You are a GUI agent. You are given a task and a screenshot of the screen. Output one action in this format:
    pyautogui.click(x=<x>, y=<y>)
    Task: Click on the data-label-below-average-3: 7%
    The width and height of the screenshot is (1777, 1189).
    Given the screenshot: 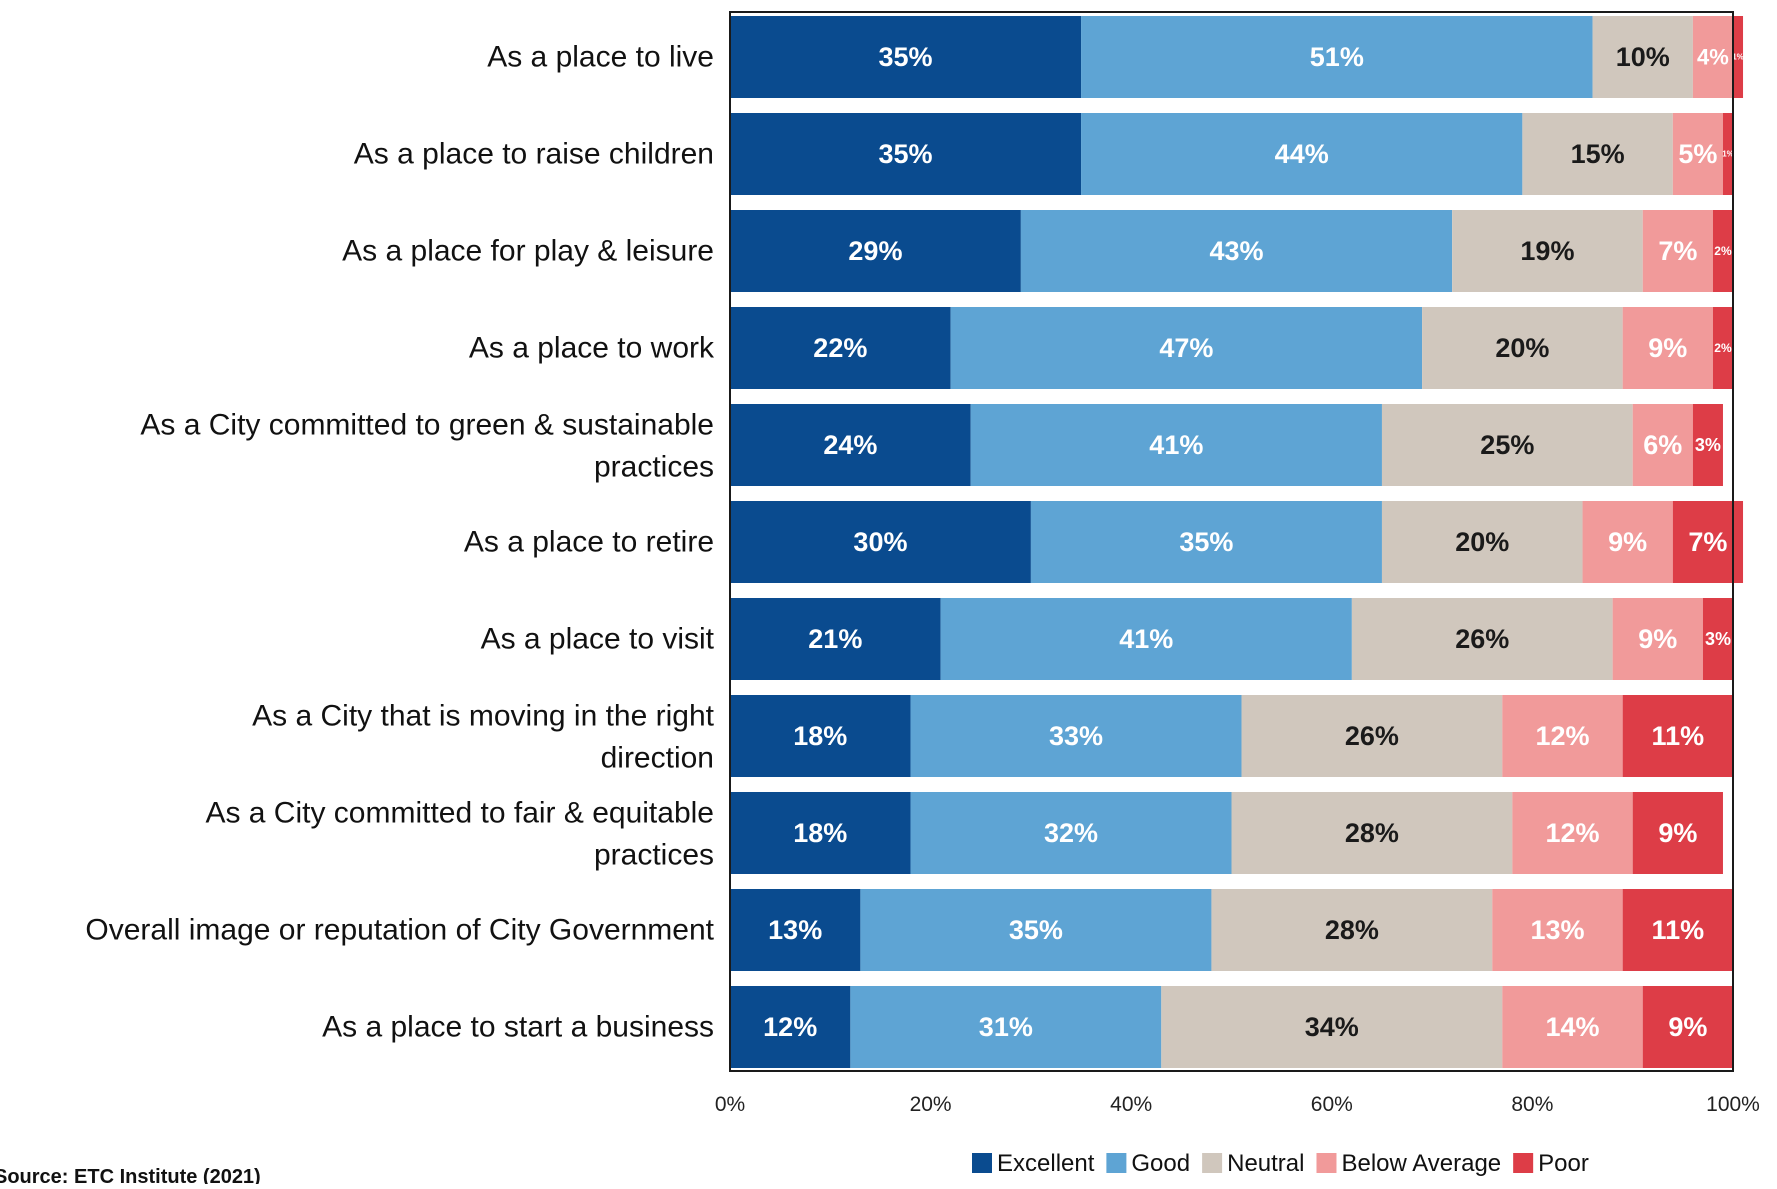 What is the action you would take?
    pyautogui.click(x=1677, y=251)
    